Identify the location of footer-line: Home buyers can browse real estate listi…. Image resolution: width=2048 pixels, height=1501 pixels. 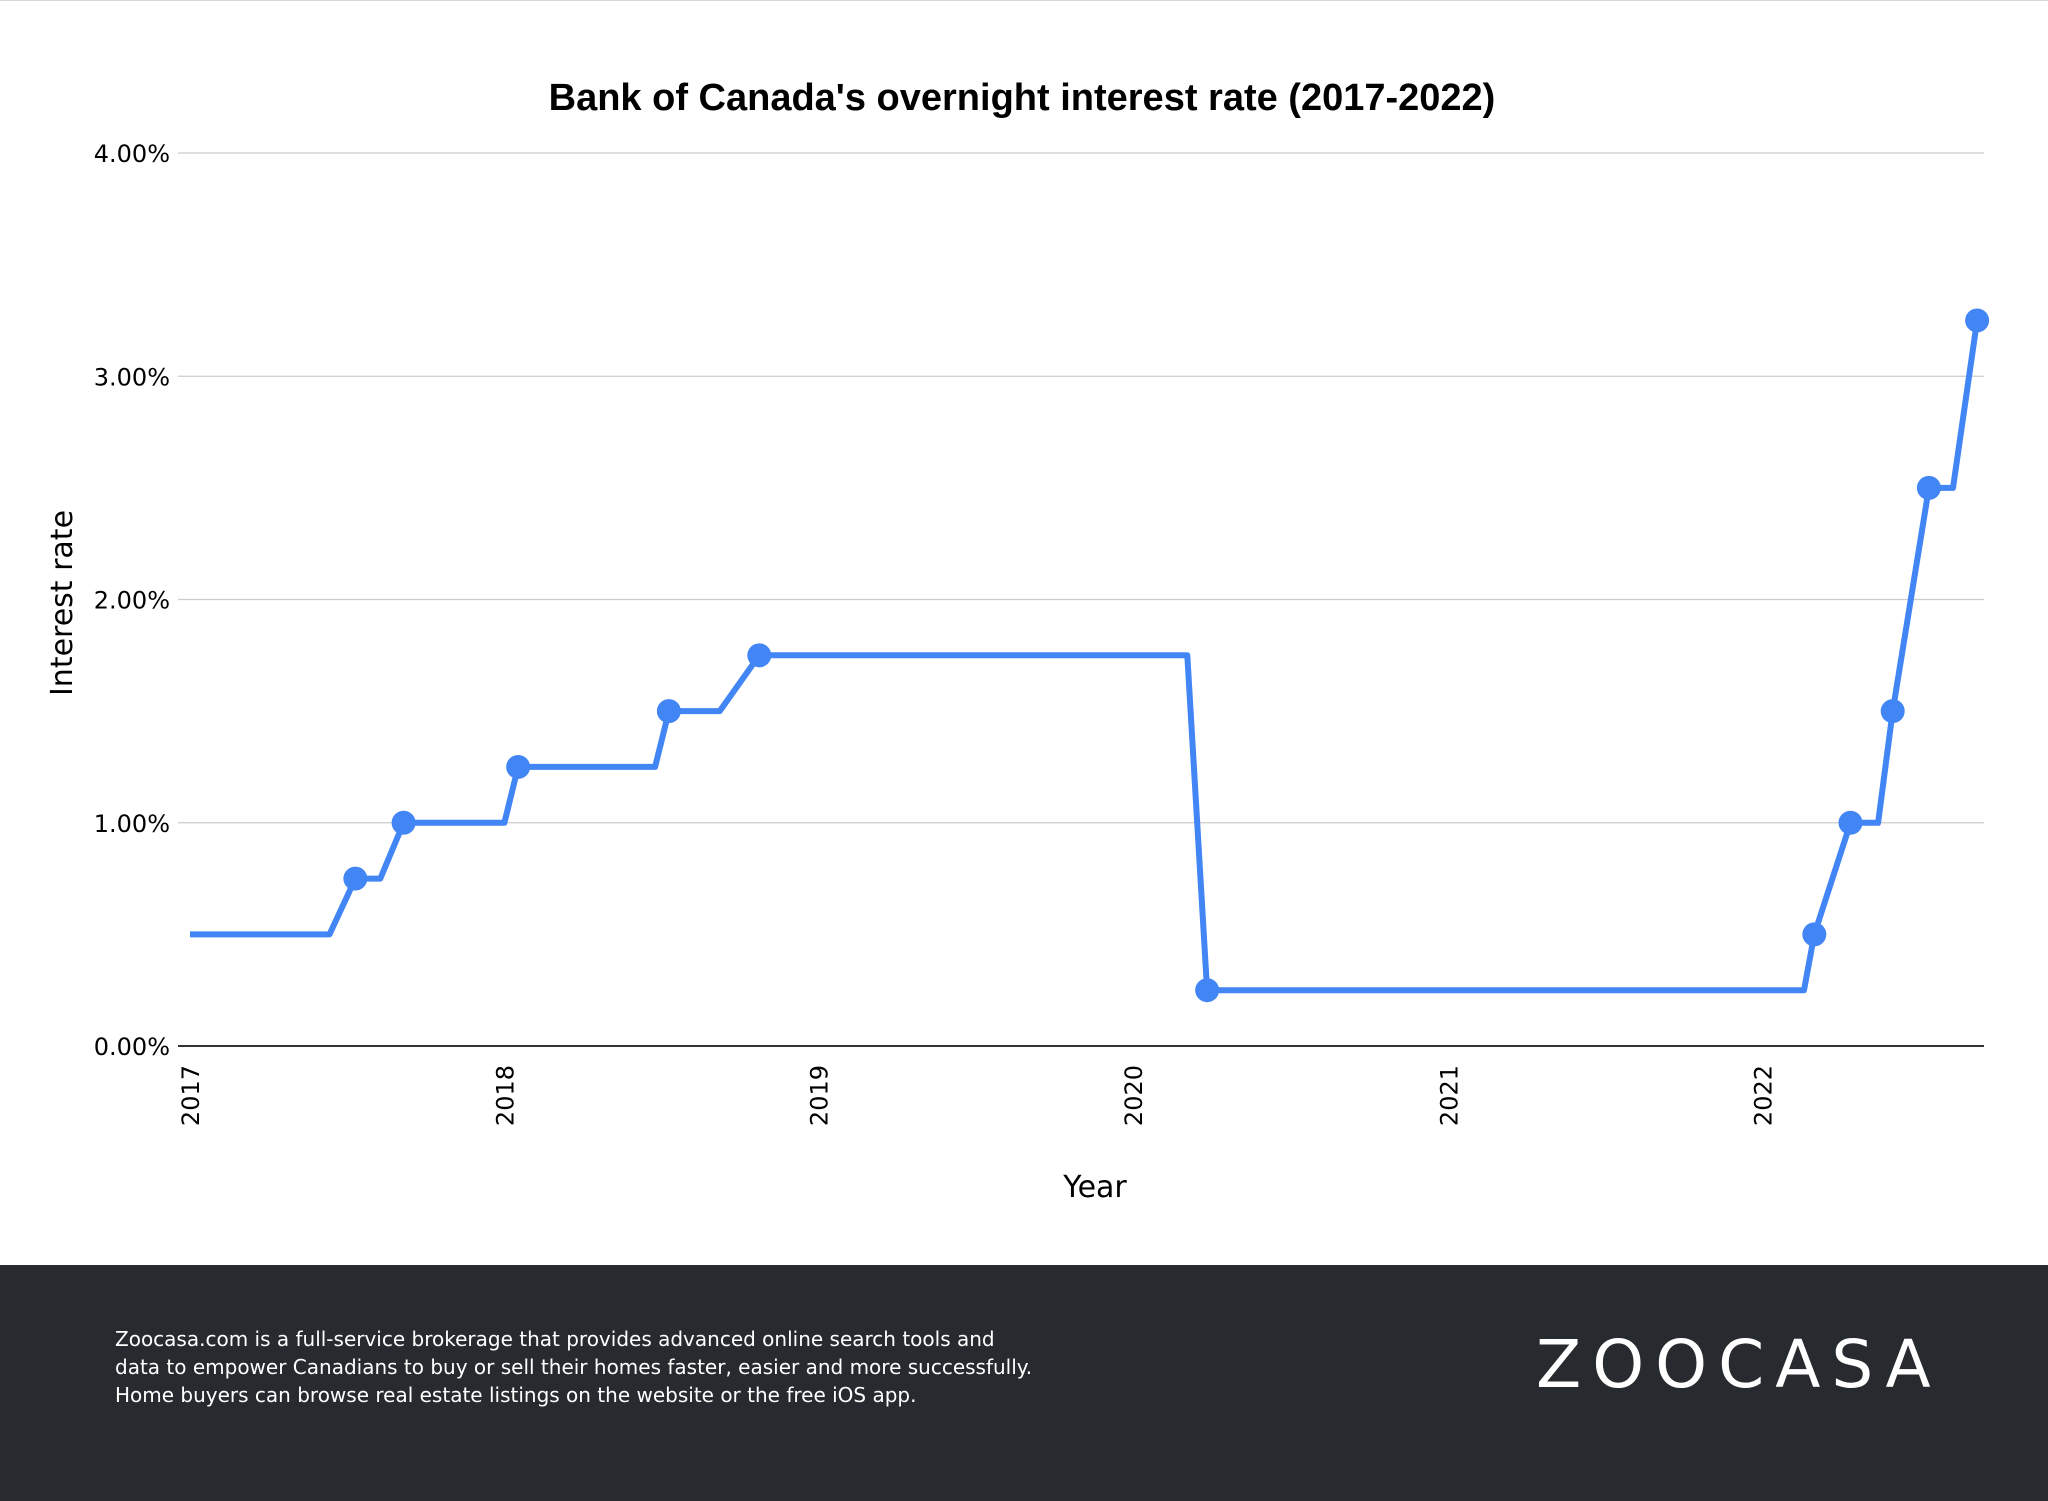
(516, 1395).